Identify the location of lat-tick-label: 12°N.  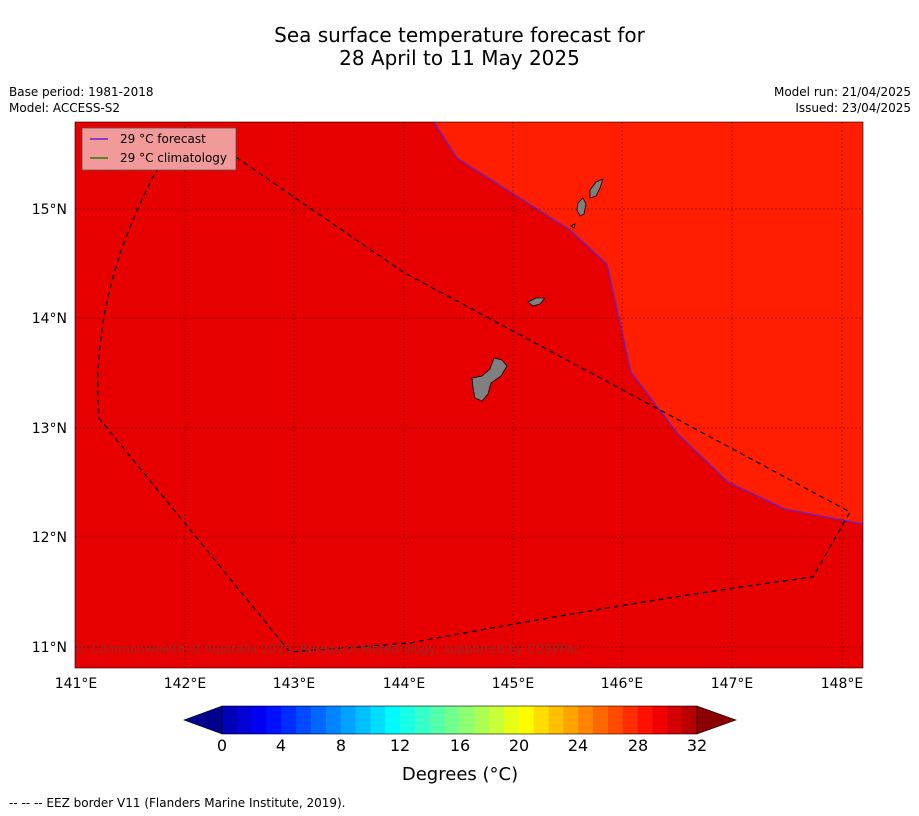
(49, 538).